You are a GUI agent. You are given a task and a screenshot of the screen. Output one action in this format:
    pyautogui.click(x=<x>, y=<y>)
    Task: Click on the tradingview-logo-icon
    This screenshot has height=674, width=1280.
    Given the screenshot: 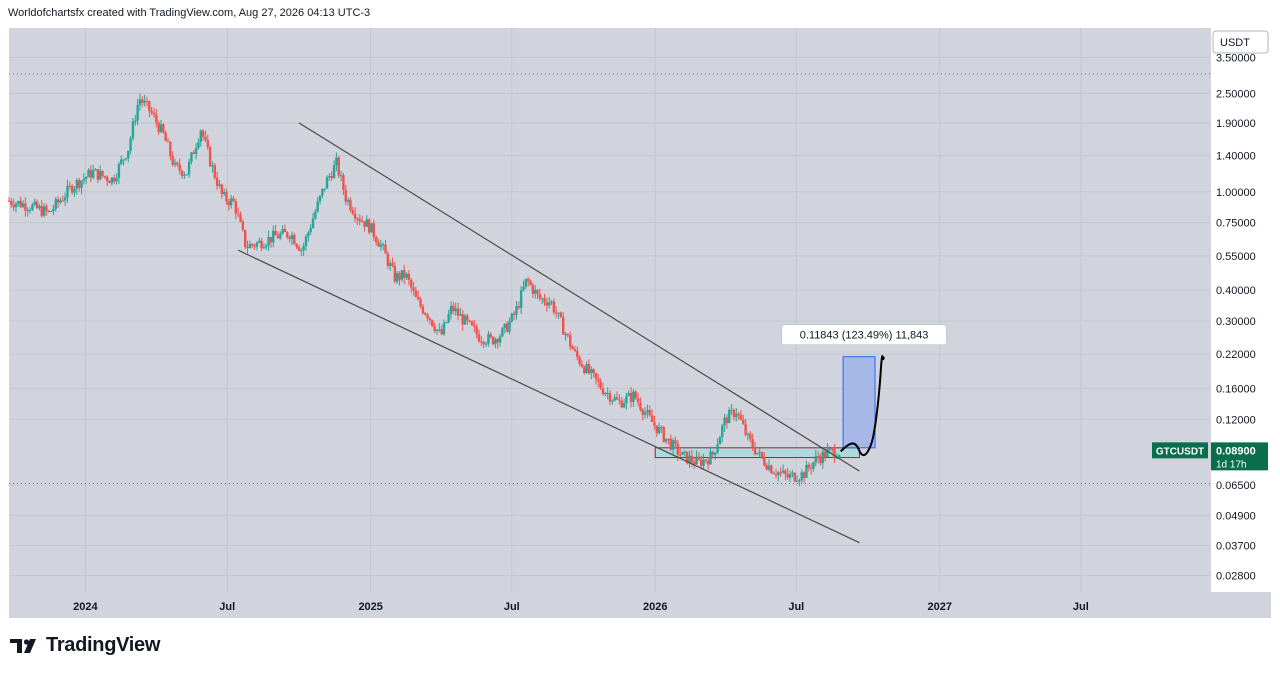 What is the action you would take?
    pyautogui.click(x=25, y=646)
    